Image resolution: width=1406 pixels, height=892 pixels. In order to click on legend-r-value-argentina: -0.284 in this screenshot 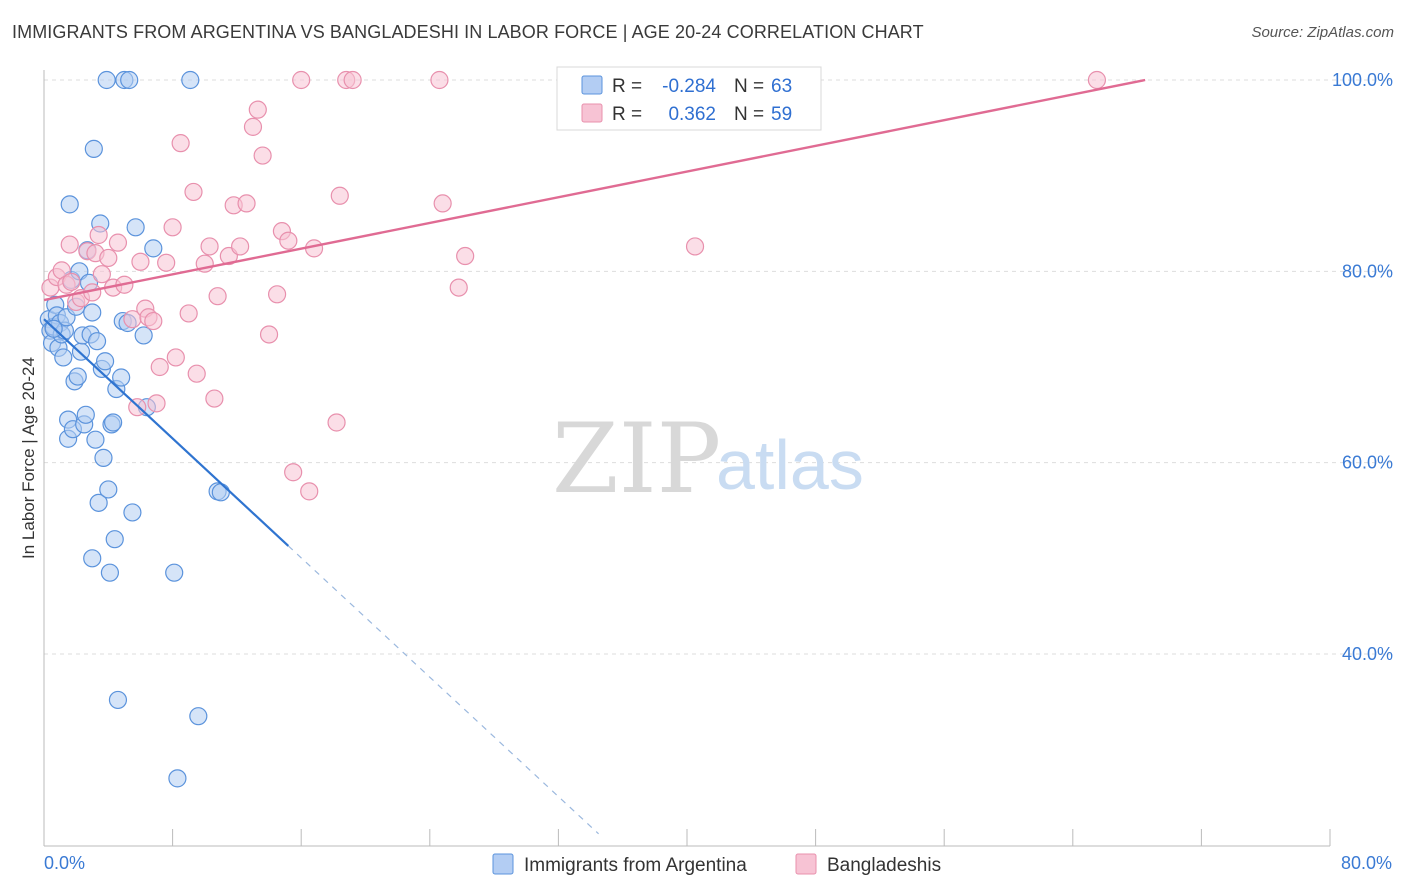, I will do `click(689, 86)`.